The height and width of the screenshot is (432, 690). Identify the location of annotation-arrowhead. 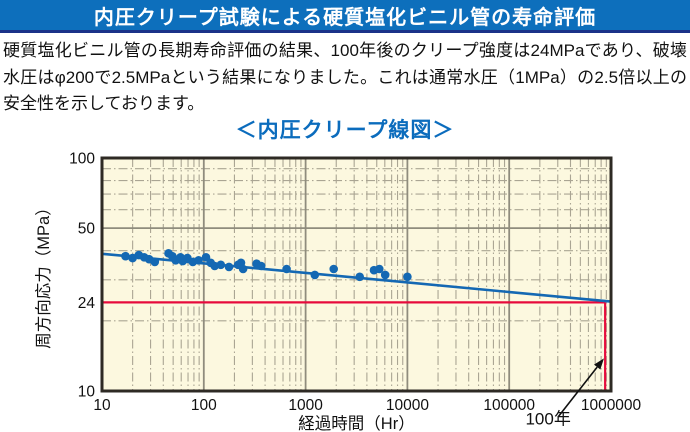
(599, 364).